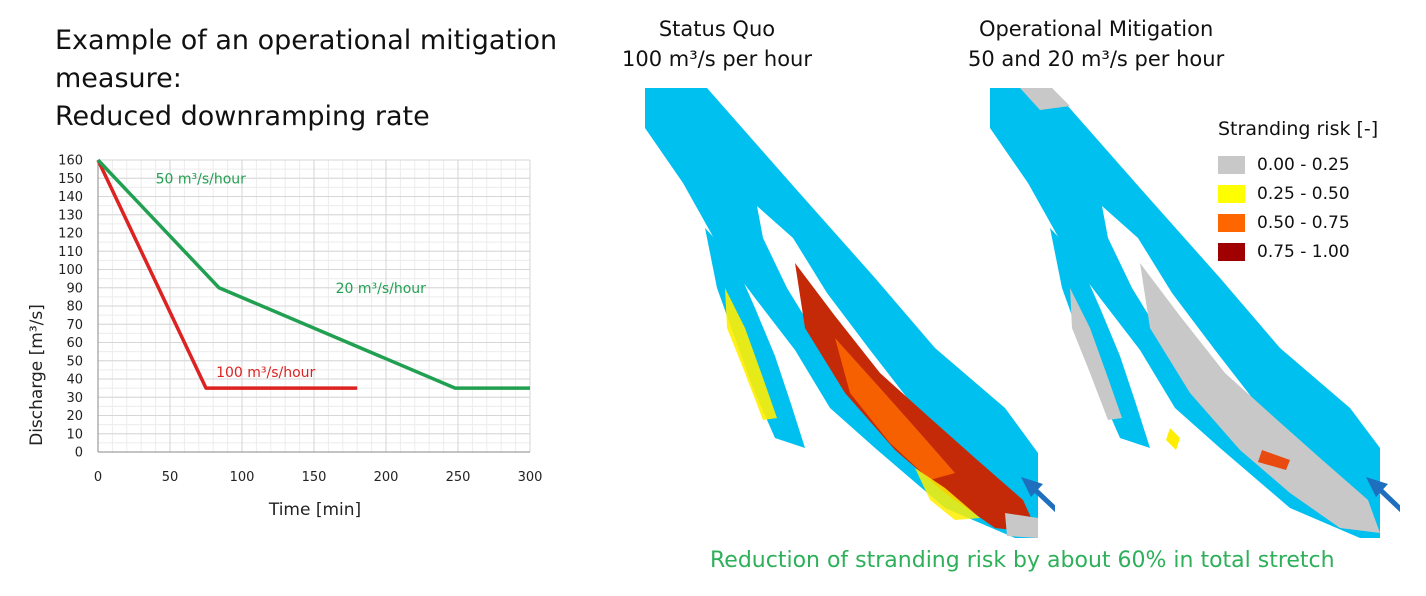  What do you see at coordinates (1096, 59) in the screenshot?
I see `mitigation-title-line-2: 50 and 20 m³/s per hour` at bounding box center [1096, 59].